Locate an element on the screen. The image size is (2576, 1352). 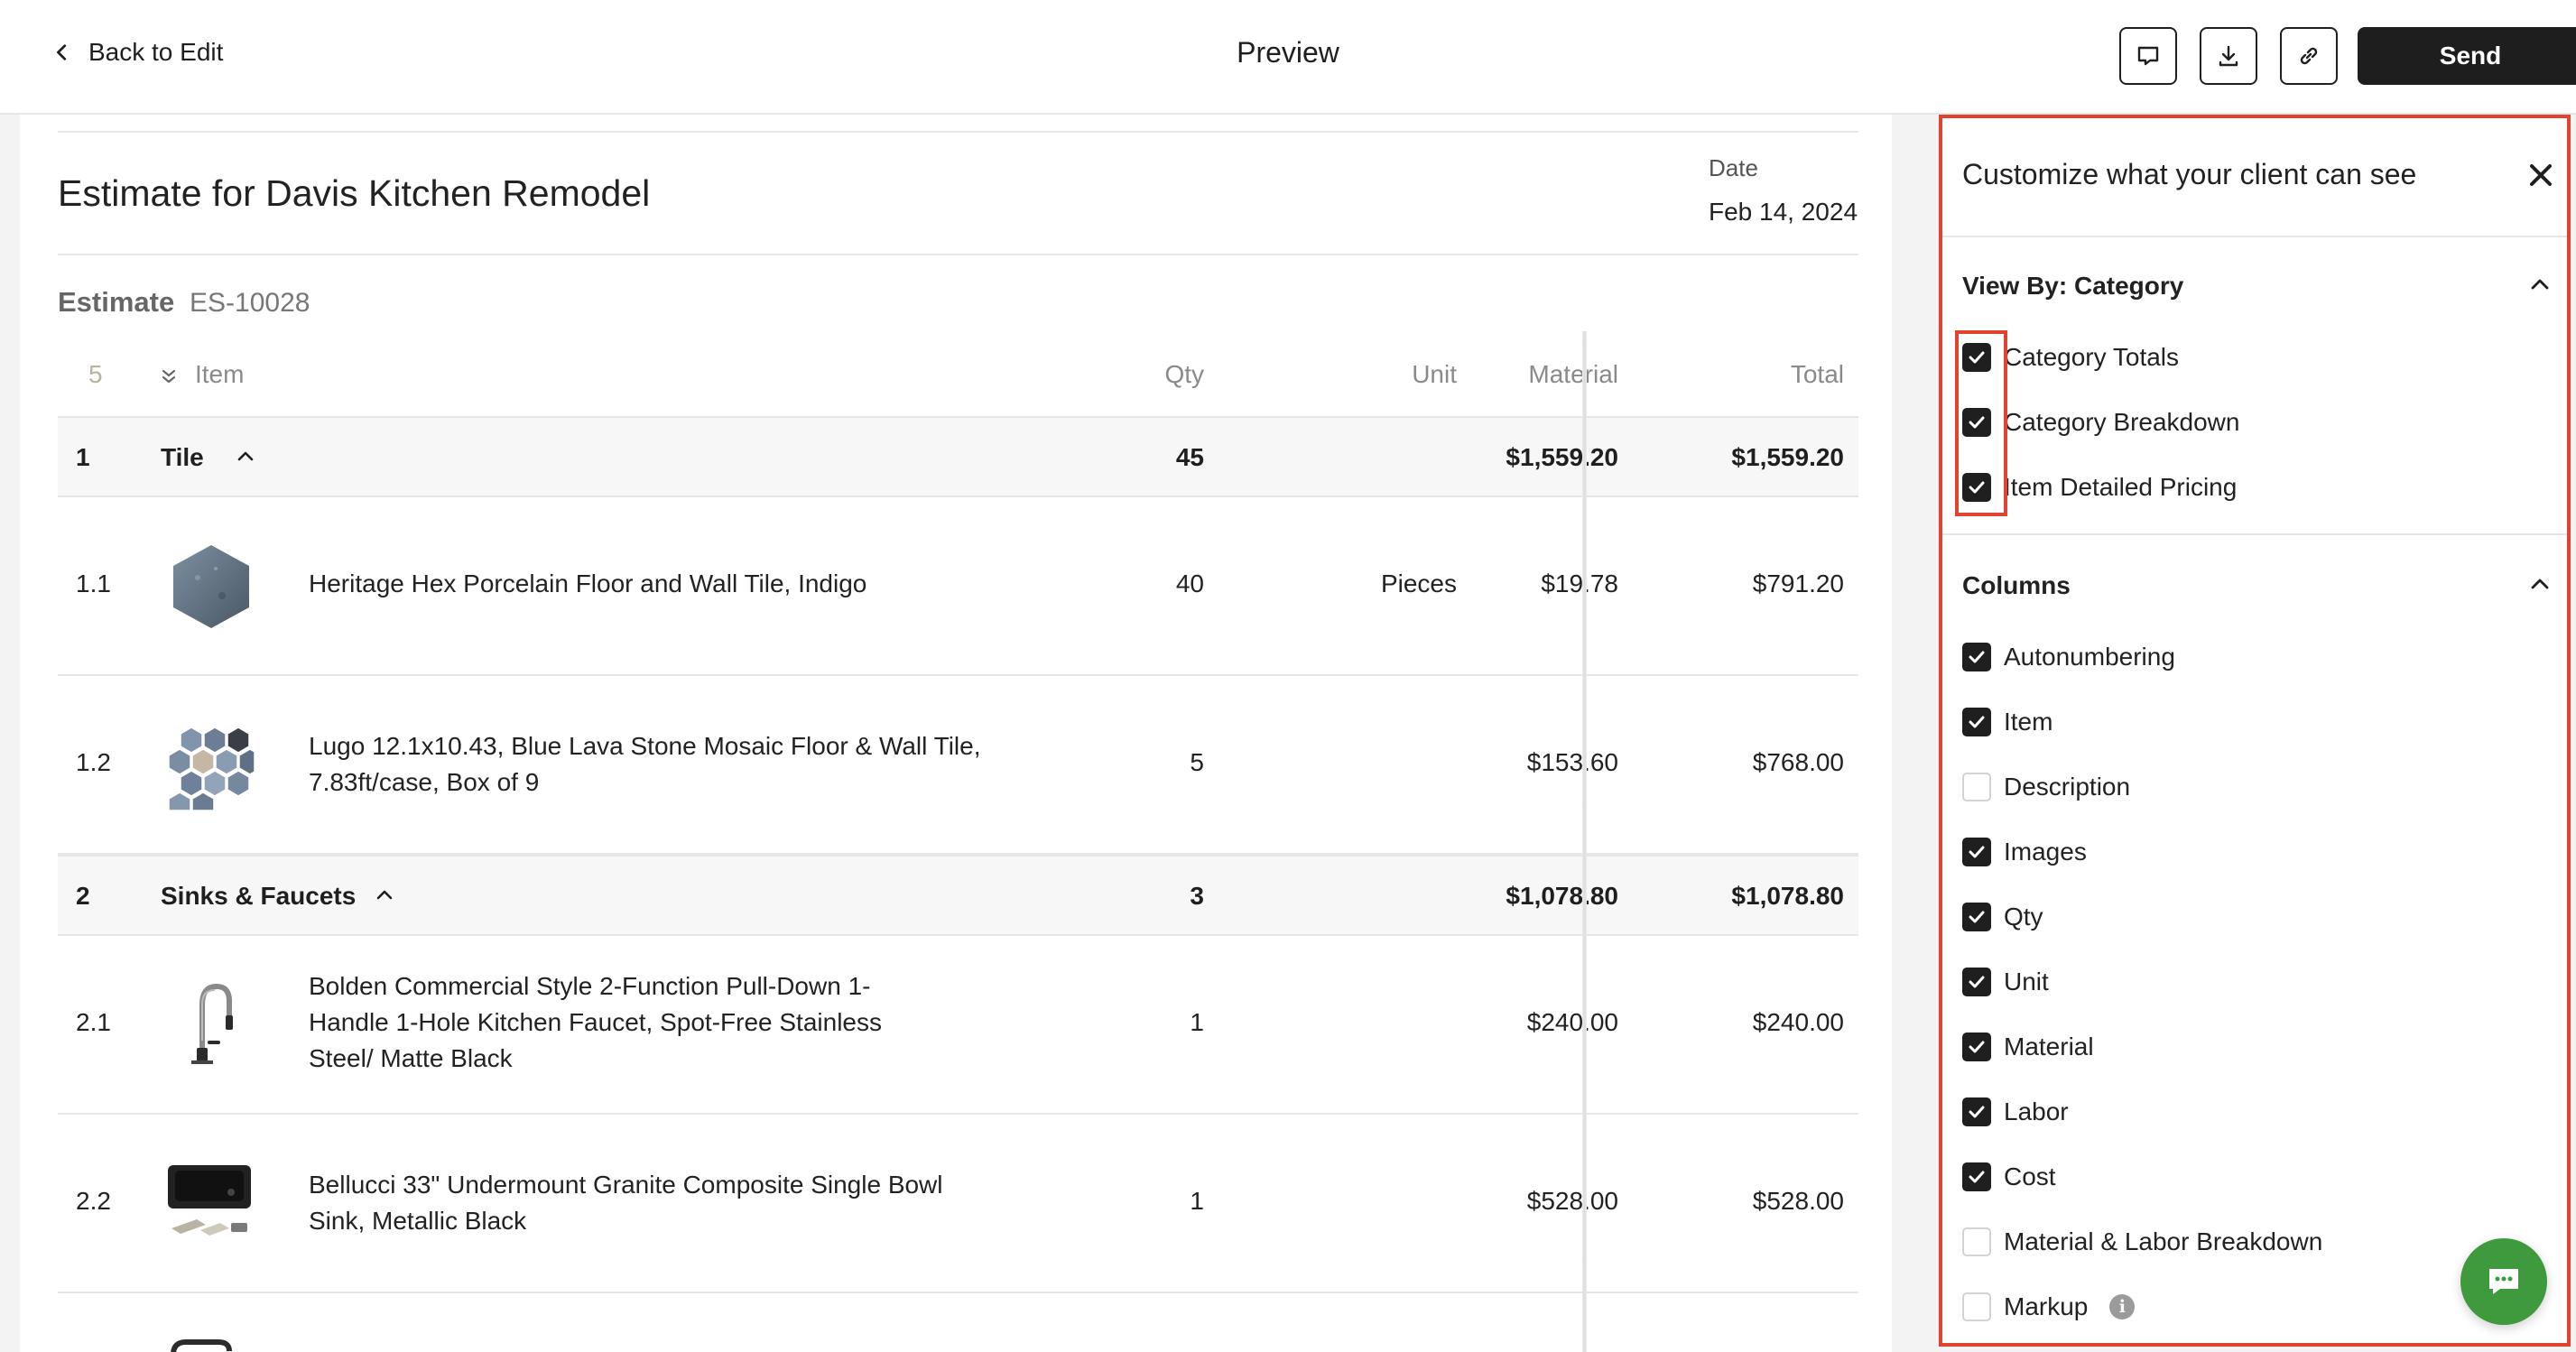
link-icon is located at coordinates (2309, 56).